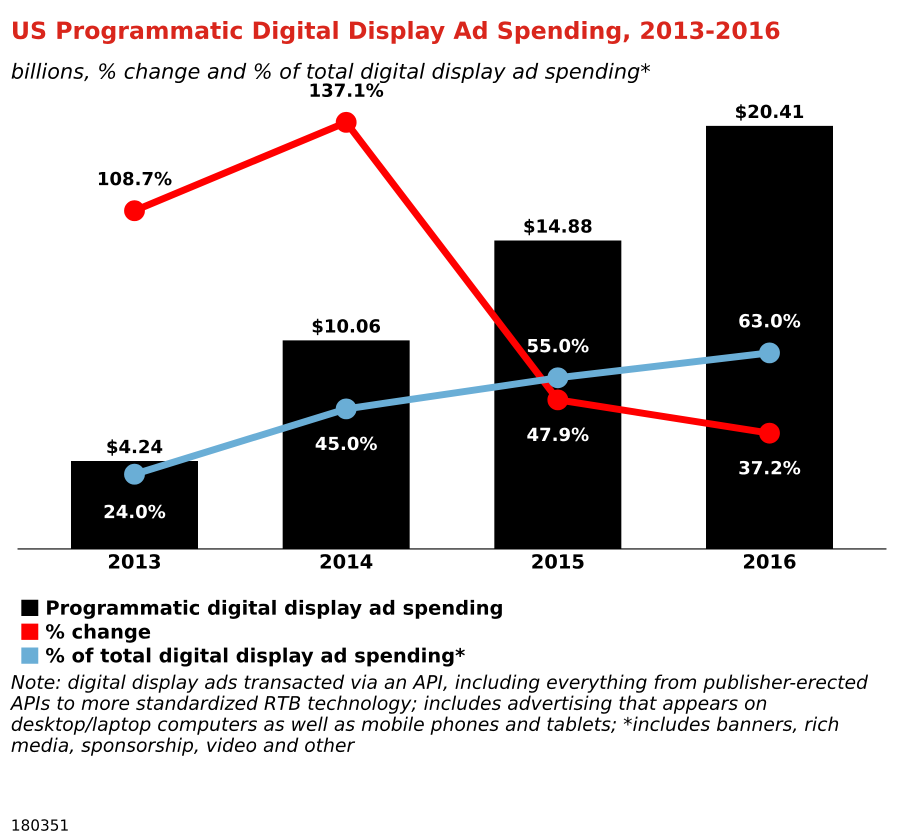 The width and height of the screenshot is (904, 838). I want to click on x-tick-label: 2014, so click(346, 561).